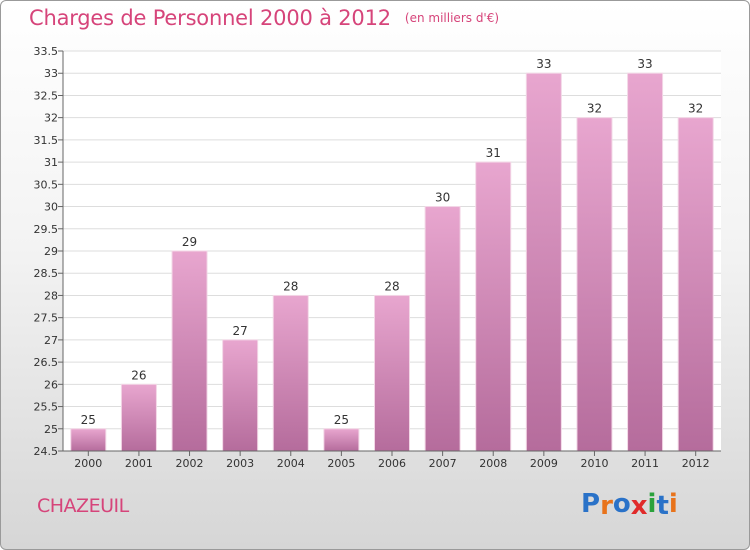 The width and height of the screenshot is (750, 550). I want to click on bar-2003, so click(240, 395).